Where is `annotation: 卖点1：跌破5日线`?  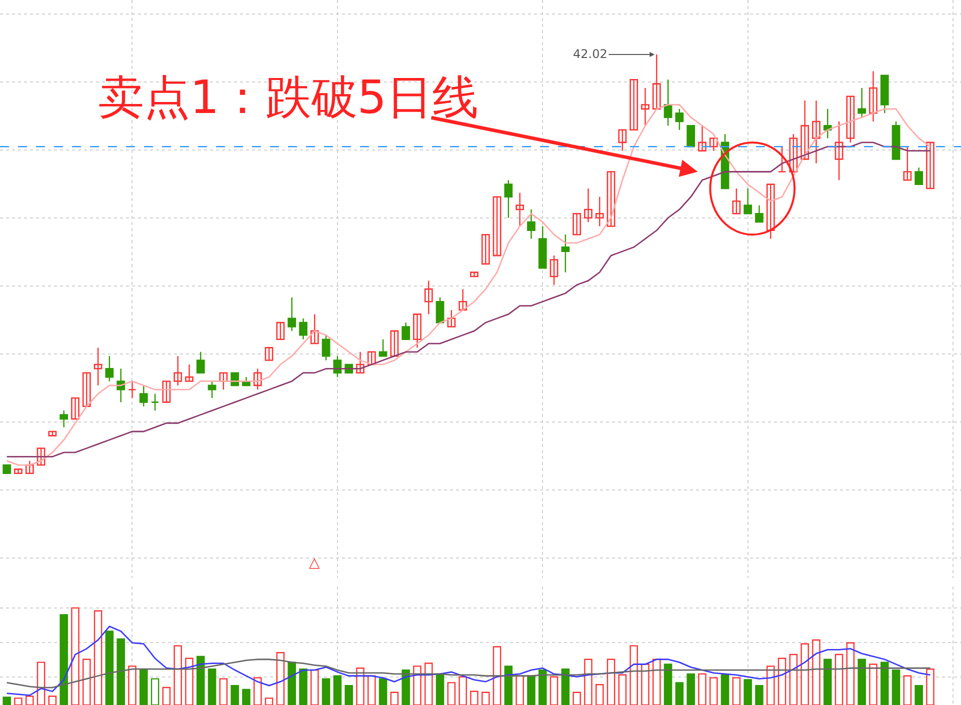
annotation: 卖点1：跌破5日线 is located at coordinates (288, 97).